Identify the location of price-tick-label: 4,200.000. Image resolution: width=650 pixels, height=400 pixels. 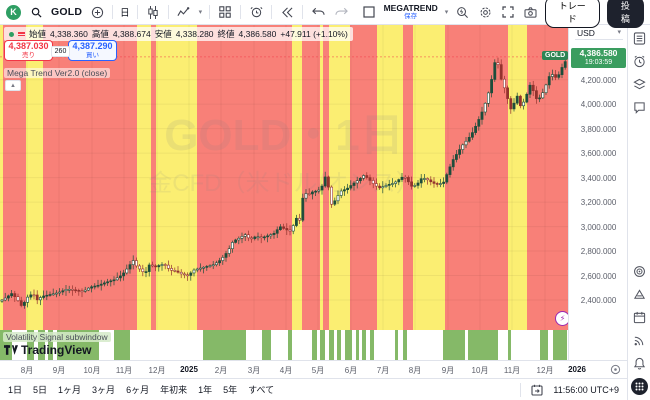
(598, 80).